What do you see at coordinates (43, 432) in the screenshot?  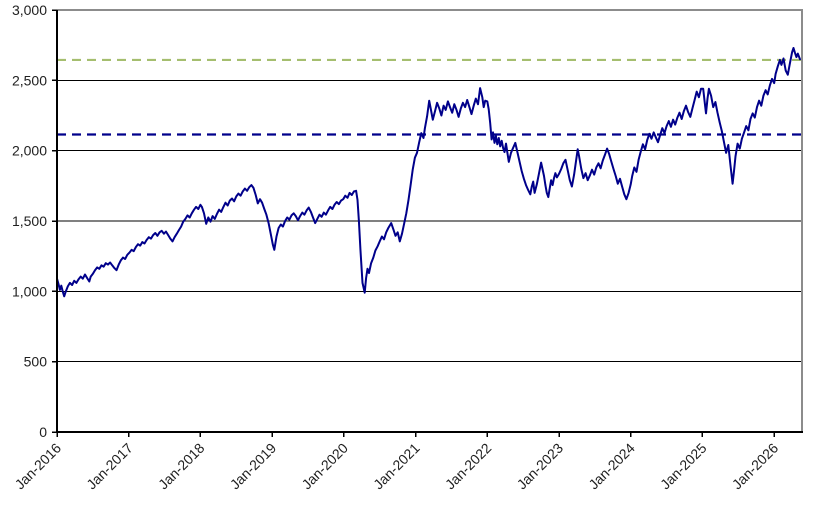 I see `y-tick-label: 0` at bounding box center [43, 432].